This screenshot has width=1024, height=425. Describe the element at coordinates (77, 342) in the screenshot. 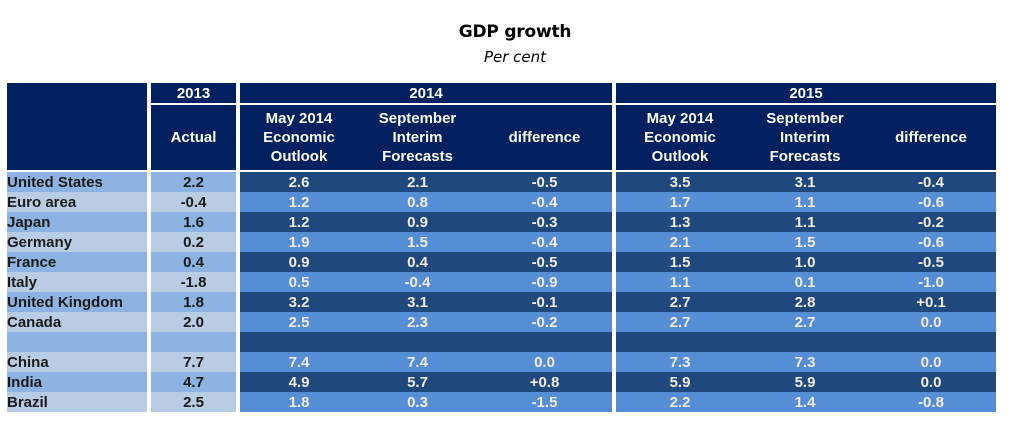

I see `country-label` at that location.